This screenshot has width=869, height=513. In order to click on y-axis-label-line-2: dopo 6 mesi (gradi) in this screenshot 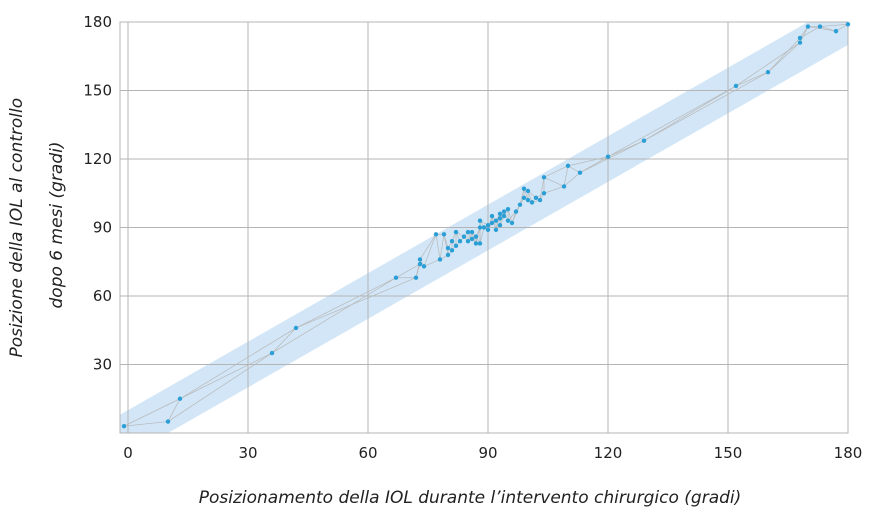, I will do `click(57, 225)`.